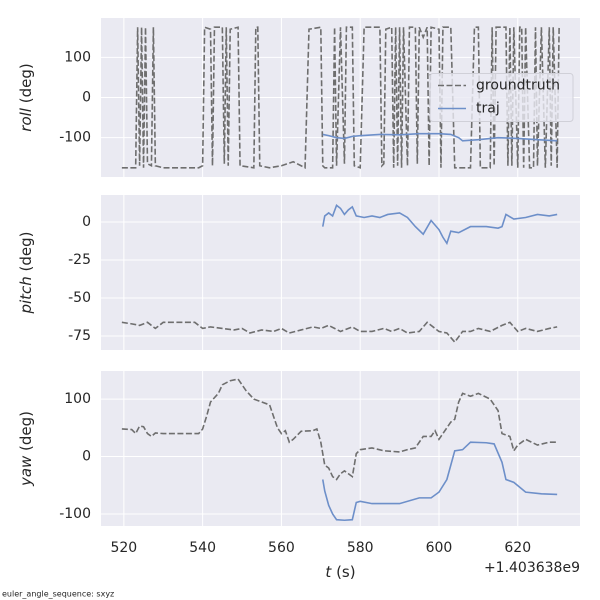  What do you see at coordinates (79, 260) in the screenshot?
I see `y-tick-label: -25` at bounding box center [79, 260].